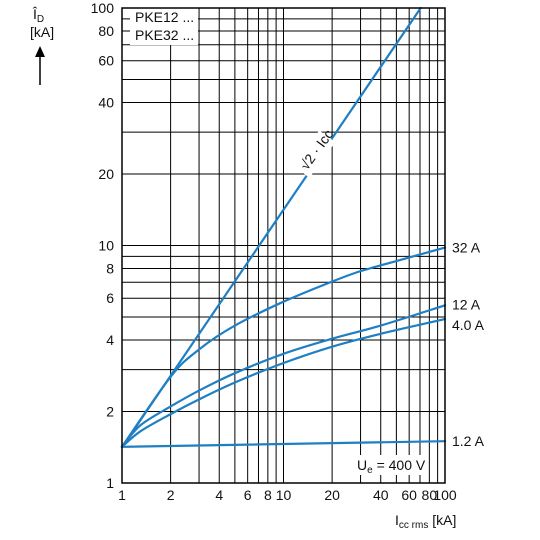 This screenshot has width=540, height=540. Describe the element at coordinates (430, 495) in the screenshot. I see `x-tick-label: 80` at that location.